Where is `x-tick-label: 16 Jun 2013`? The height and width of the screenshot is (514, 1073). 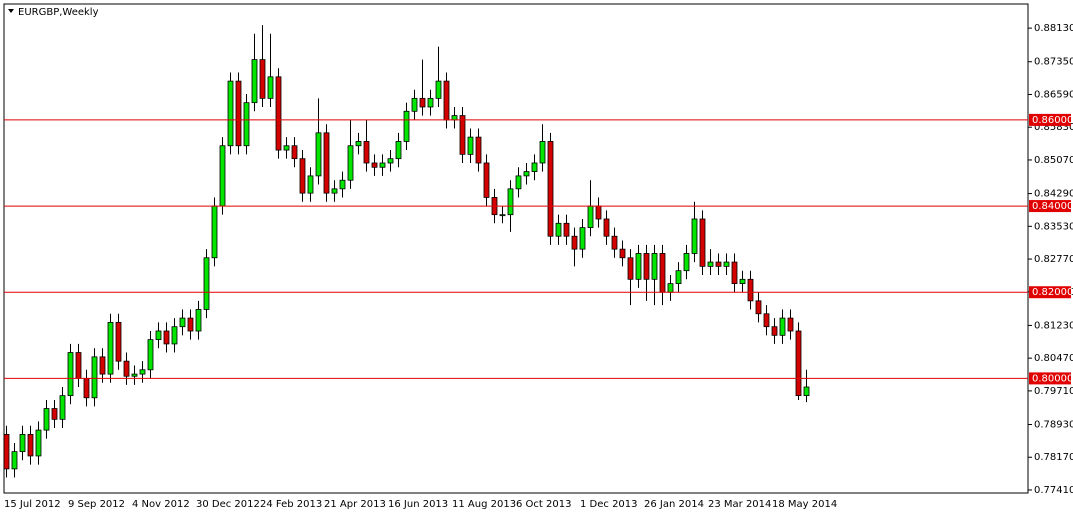 x-tick-label: 16 Jun 2013 is located at coordinates (418, 504).